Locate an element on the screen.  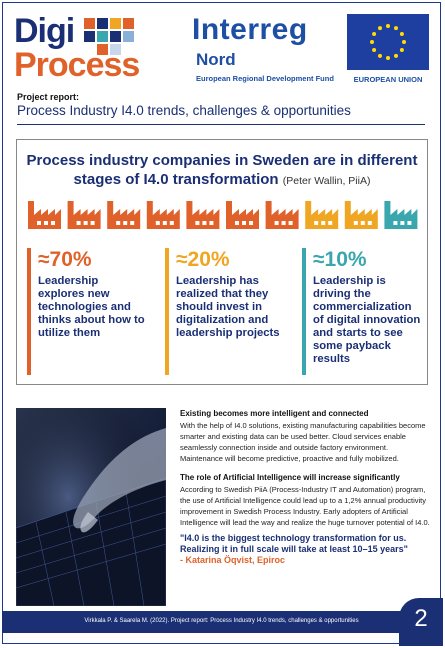
digiprocess-logo: Digi Process is located at coordinates (79, 49).